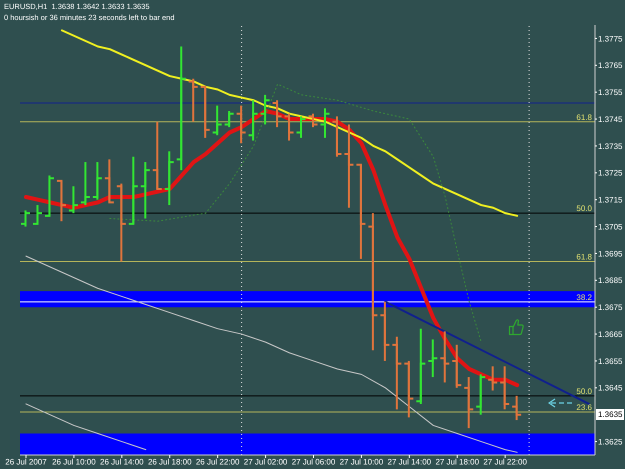  I want to click on x-tick-label: 27 Jul 14:00, so click(410, 462).